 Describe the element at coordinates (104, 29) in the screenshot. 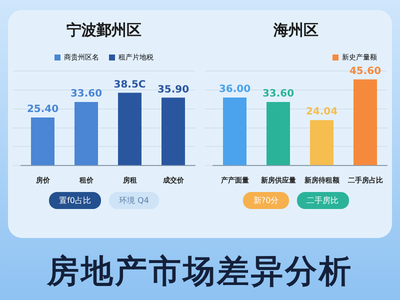

I see `chart-title: 宁波鄞州区` at that location.